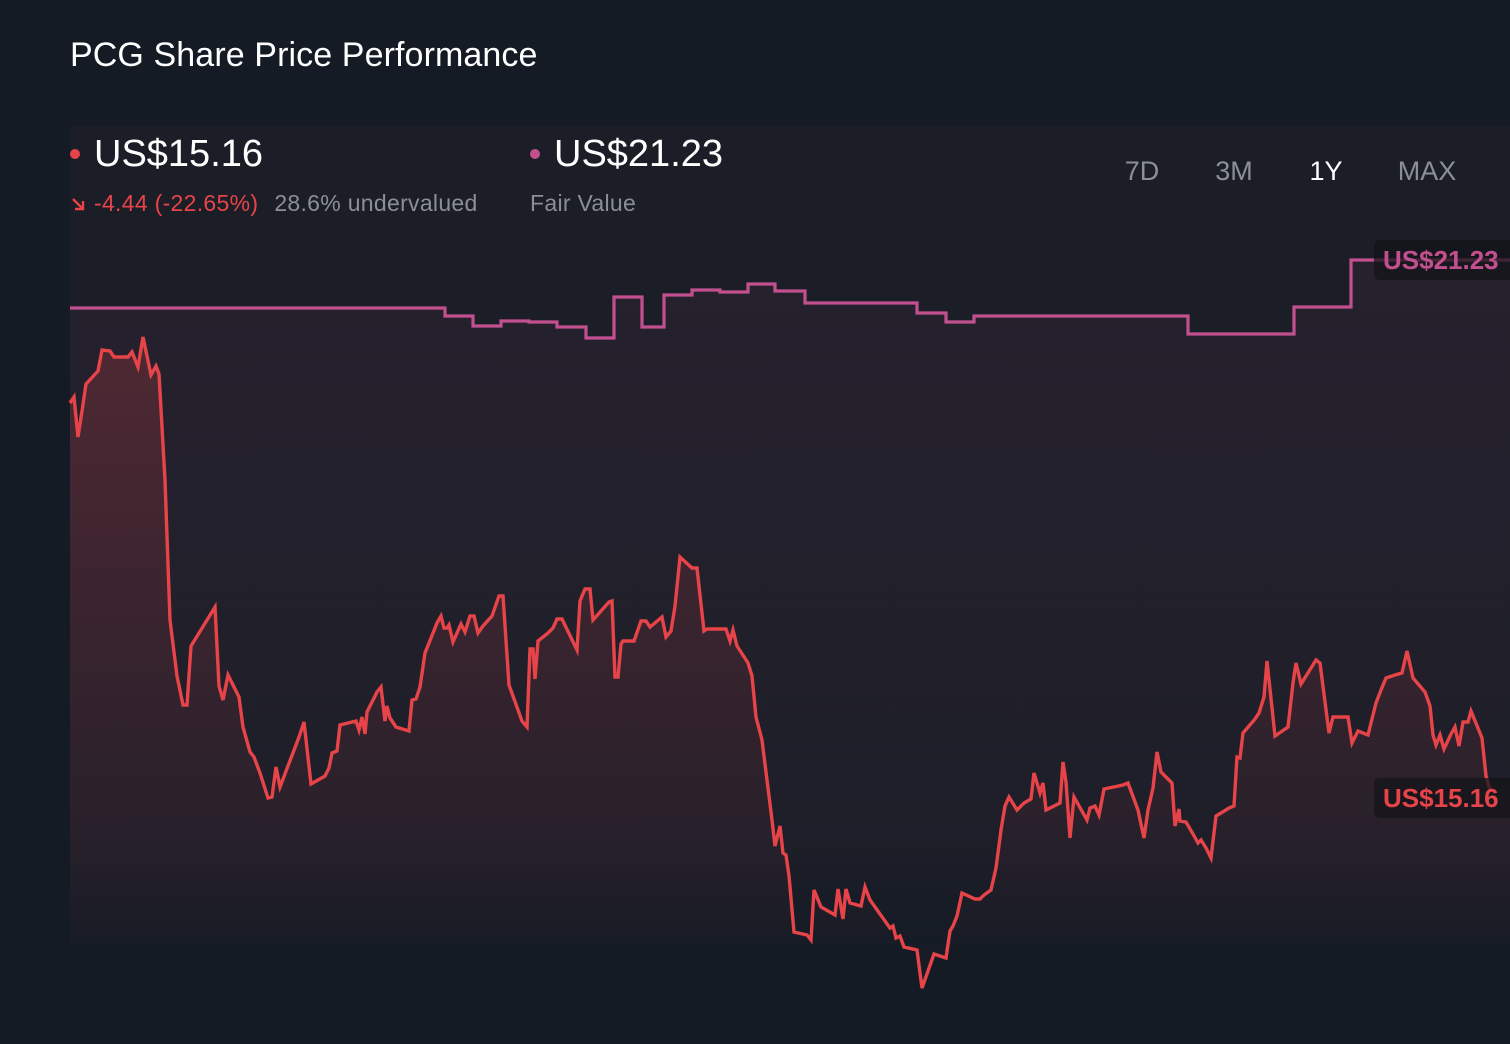  I want to click on price-series-dot-icon, so click(75, 154).